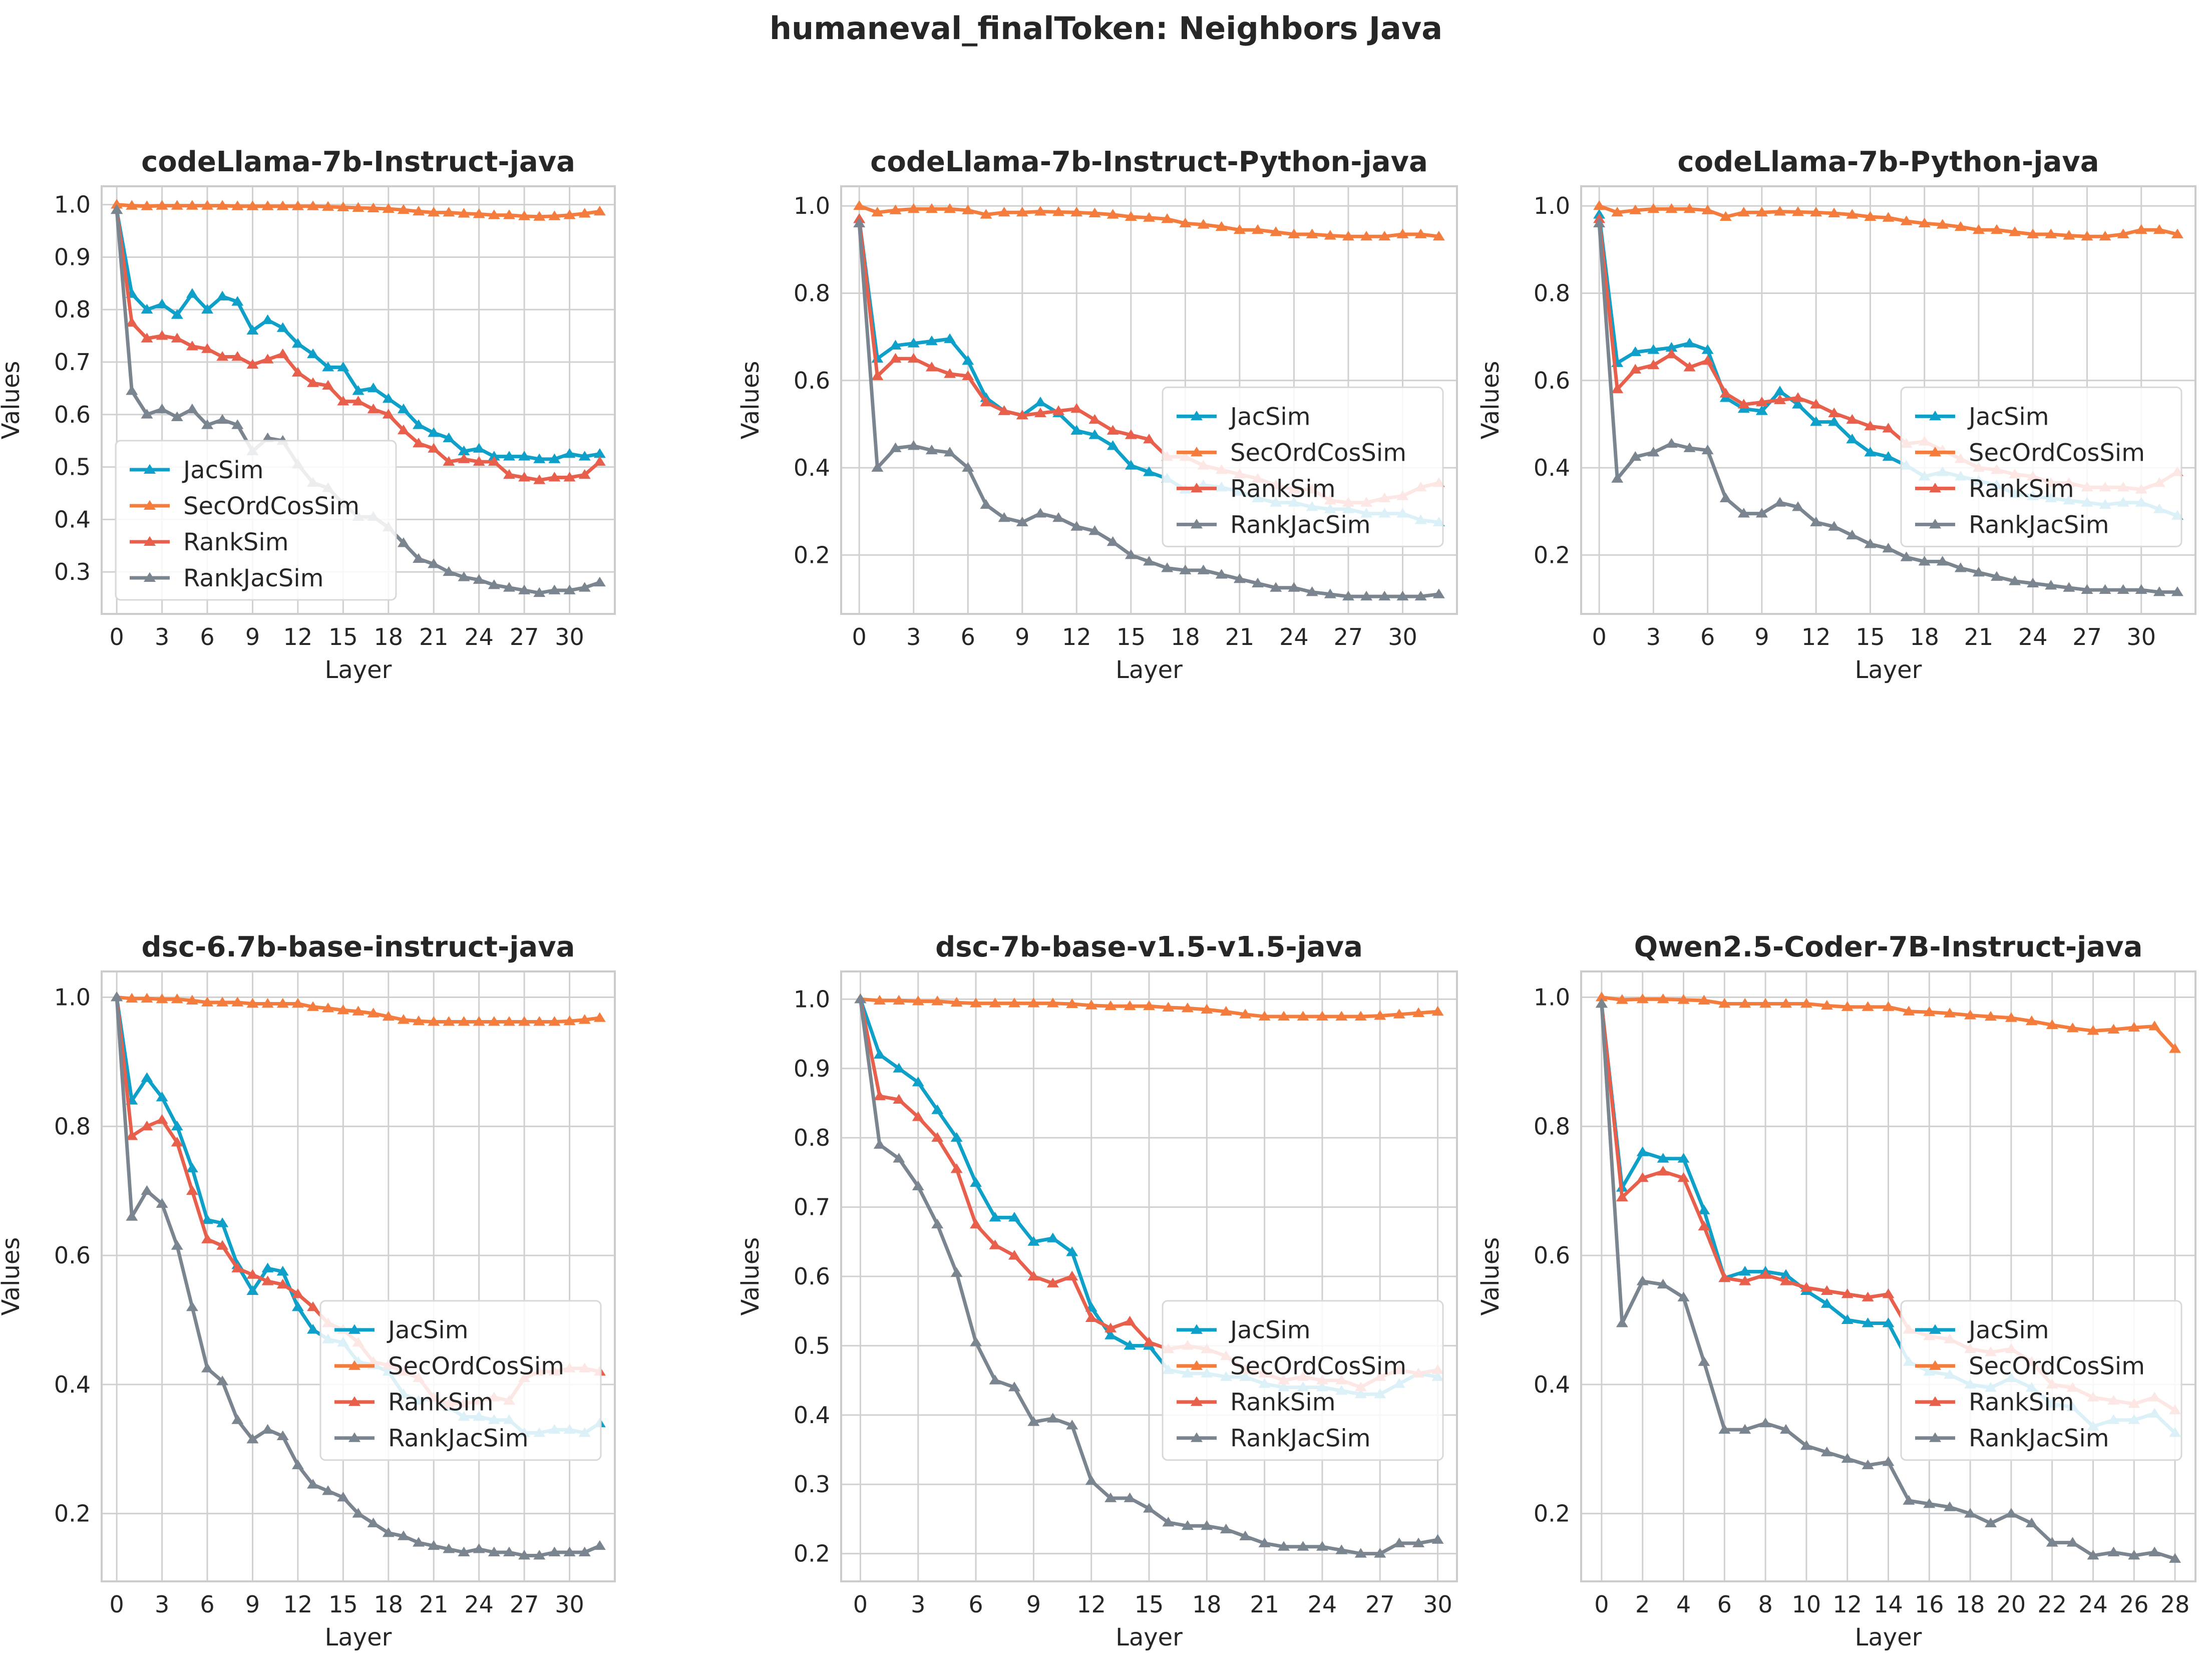  Describe the element at coordinates (1684, 1605) in the screenshot. I see `x-tick-label: 4` at that location.